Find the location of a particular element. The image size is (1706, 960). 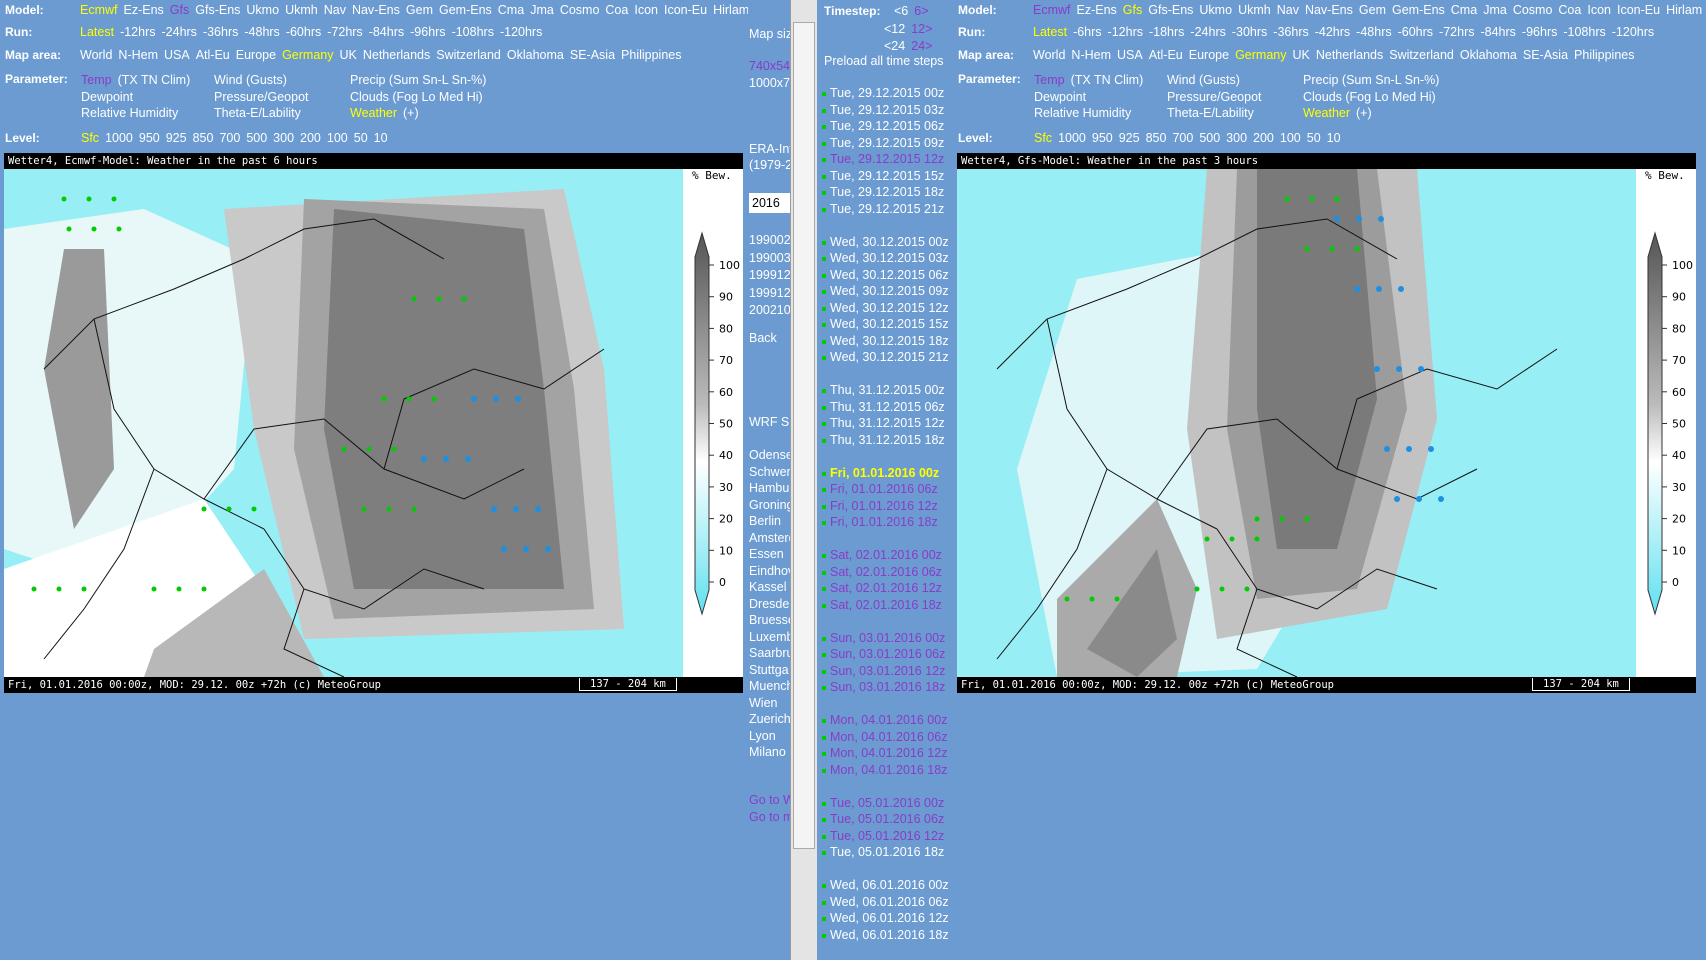

timestep-link: Mon, 04.01.2016 18z is located at coordinates (889, 769).